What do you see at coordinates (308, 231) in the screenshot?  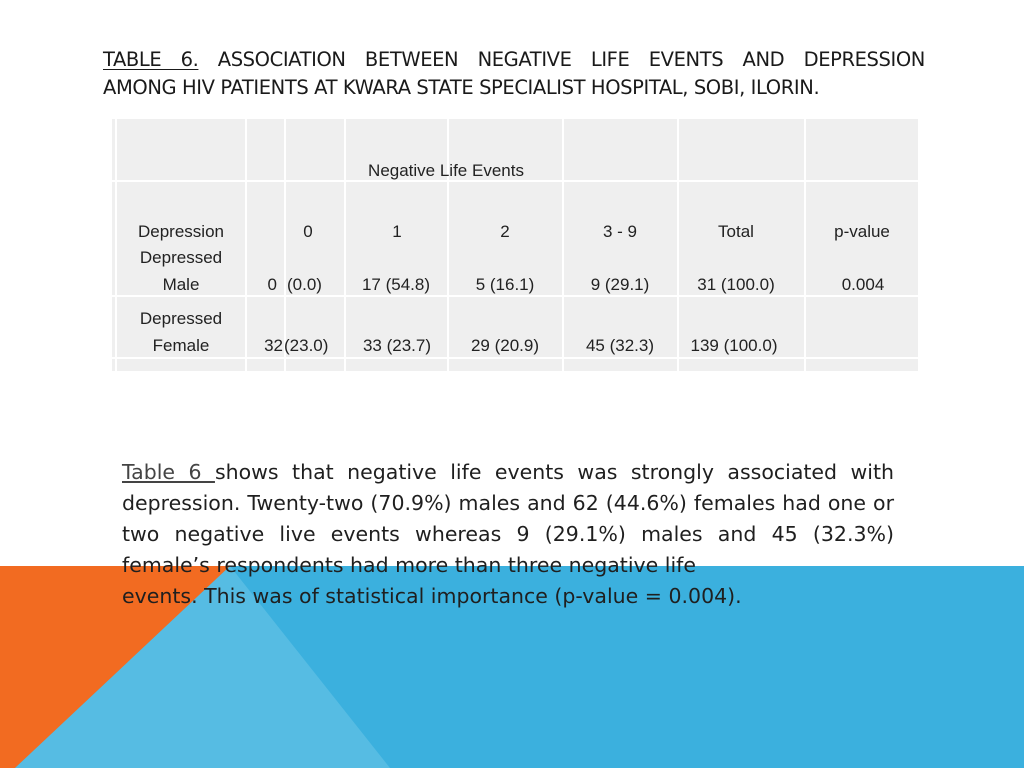 I see `col-header-0: 0` at bounding box center [308, 231].